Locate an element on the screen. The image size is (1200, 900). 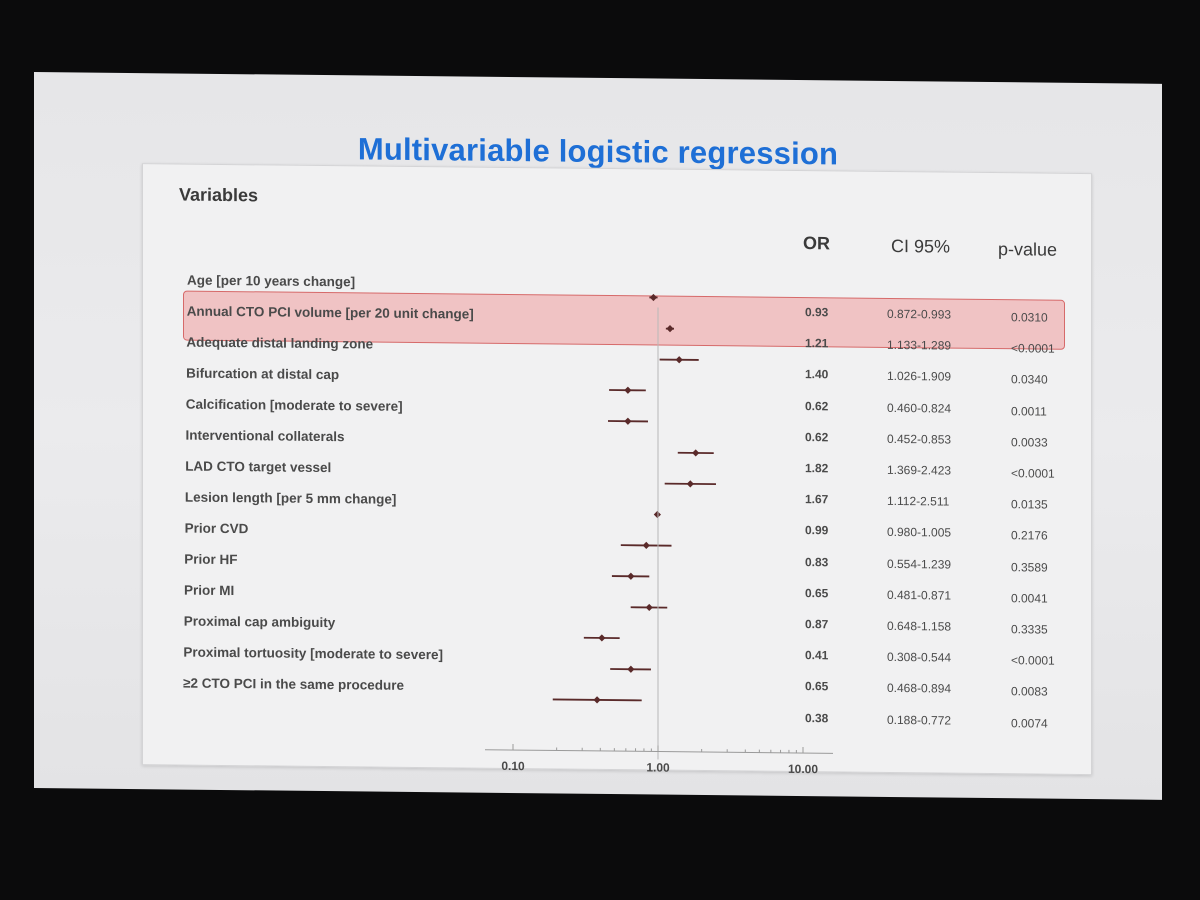
x-tick-label: 1.00 is located at coordinates (658, 767).